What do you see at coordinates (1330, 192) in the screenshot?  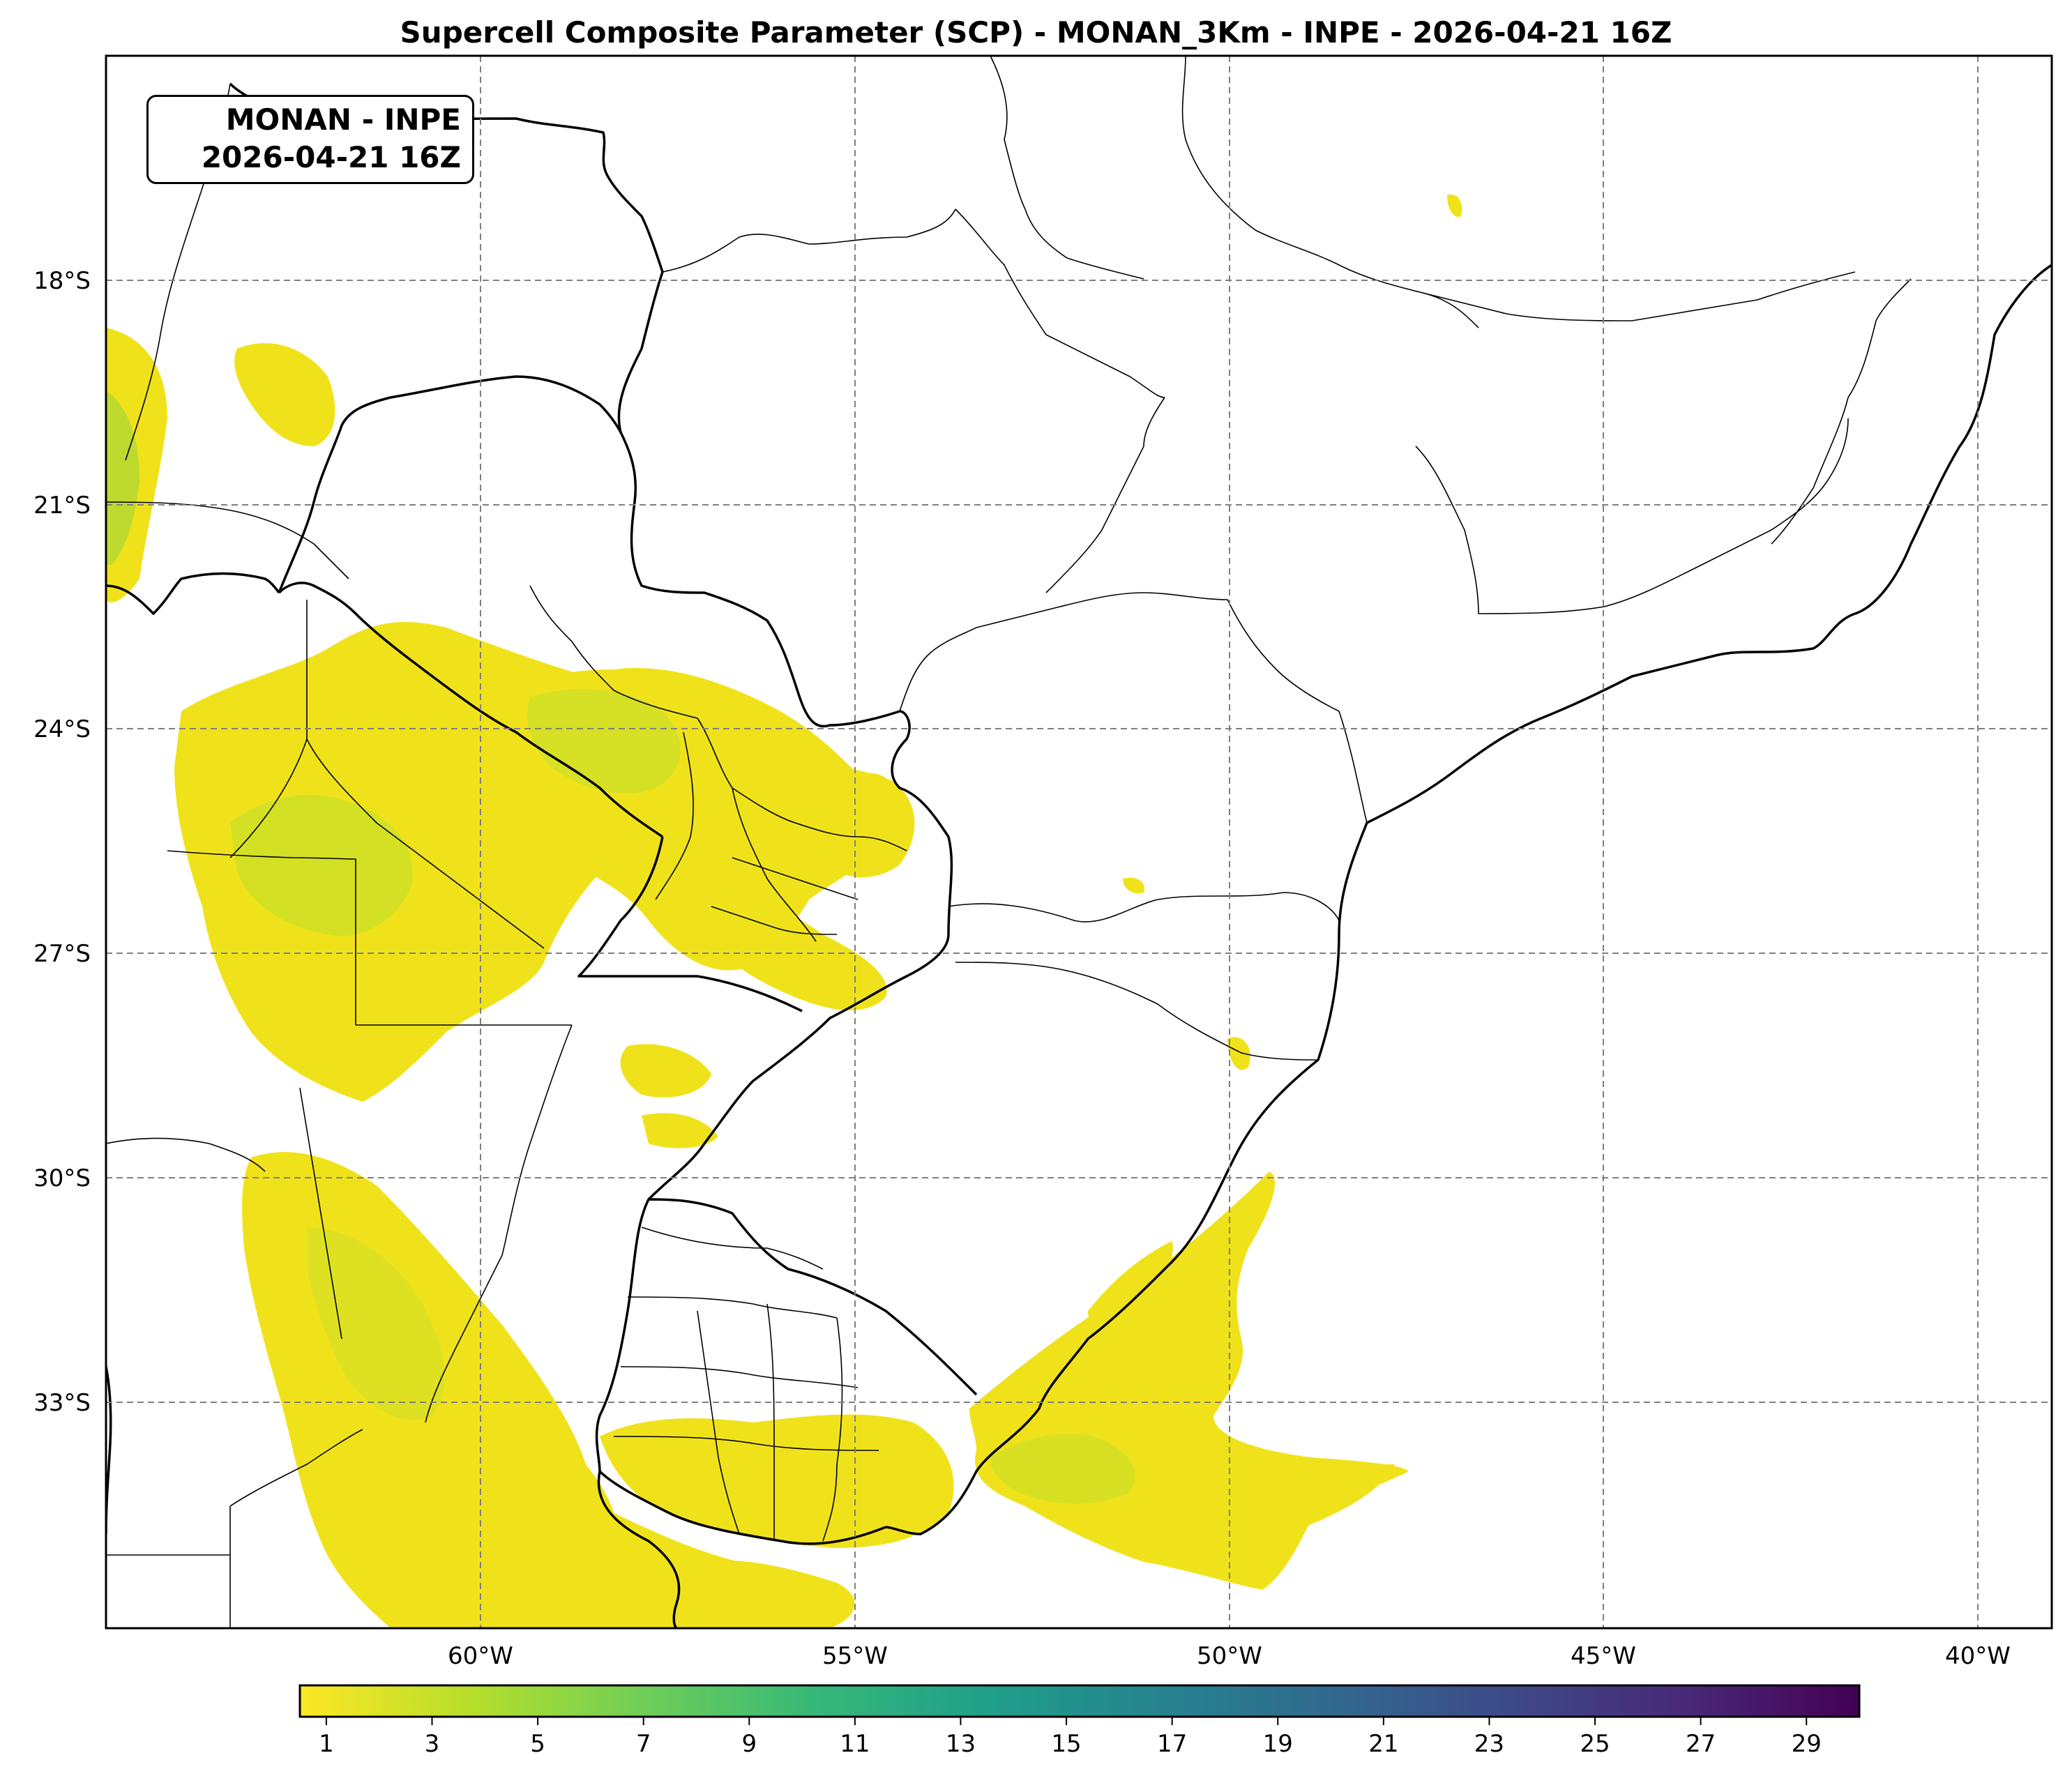 I see `state-border-ba-mg` at bounding box center [1330, 192].